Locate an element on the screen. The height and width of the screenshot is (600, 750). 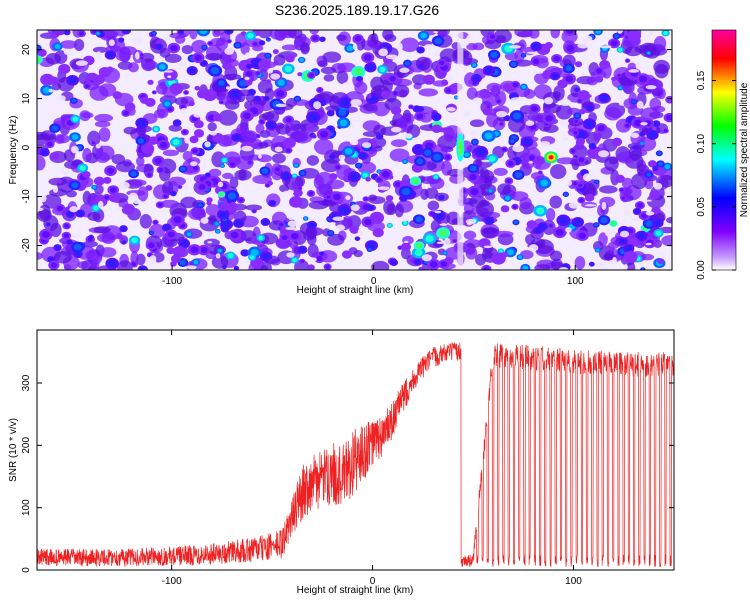
snr-y-tick-label: 0 is located at coordinates (26, 570).